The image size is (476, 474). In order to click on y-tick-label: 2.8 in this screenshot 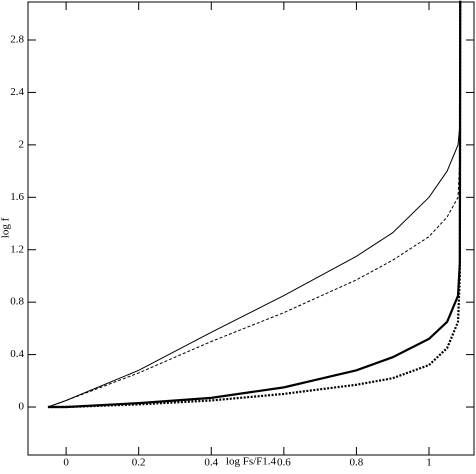, I will do `click(17, 40)`.